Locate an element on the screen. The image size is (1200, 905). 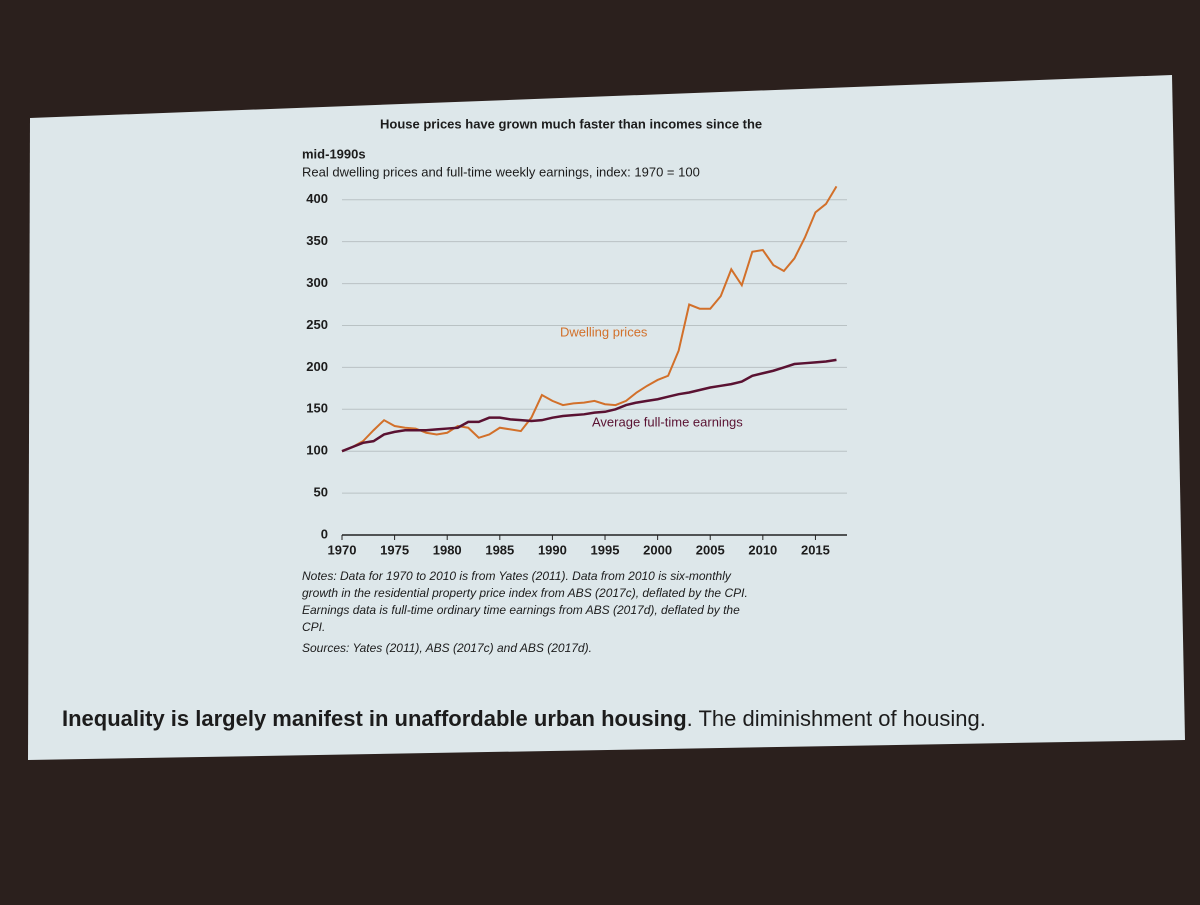
x-tick-label: 2000 is located at coordinates (657, 549).